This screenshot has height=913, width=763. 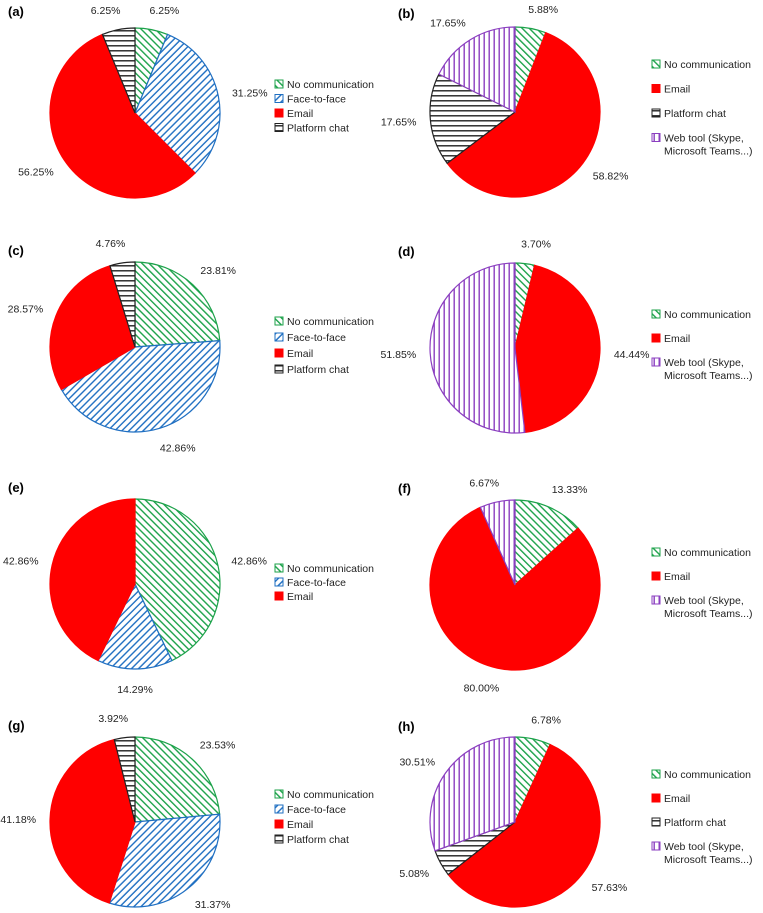 What do you see at coordinates (16, 725) in the screenshot?
I see `panel-label: (g)` at bounding box center [16, 725].